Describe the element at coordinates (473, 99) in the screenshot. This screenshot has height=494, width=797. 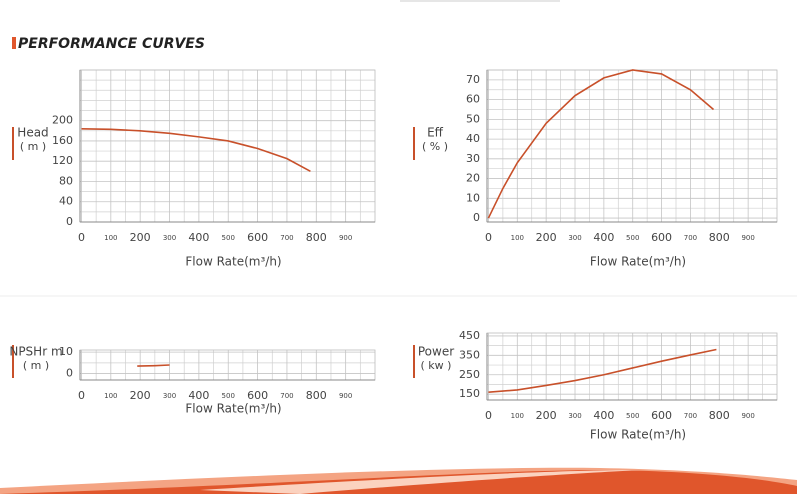
I see `y-tick-label: 60` at that location.